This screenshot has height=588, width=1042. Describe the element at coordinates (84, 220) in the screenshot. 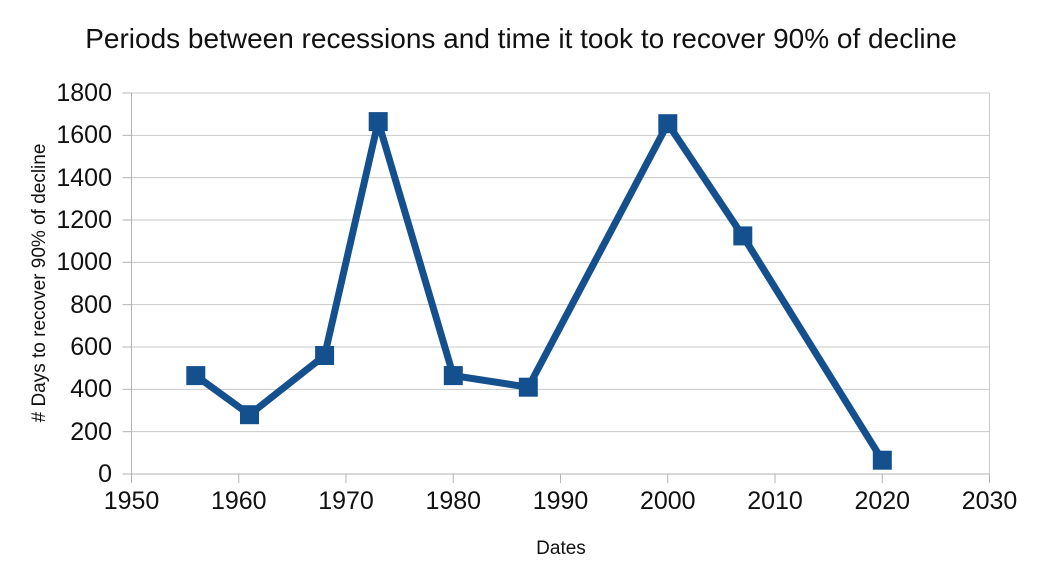

I see `y-tick-label: 1200` at that location.